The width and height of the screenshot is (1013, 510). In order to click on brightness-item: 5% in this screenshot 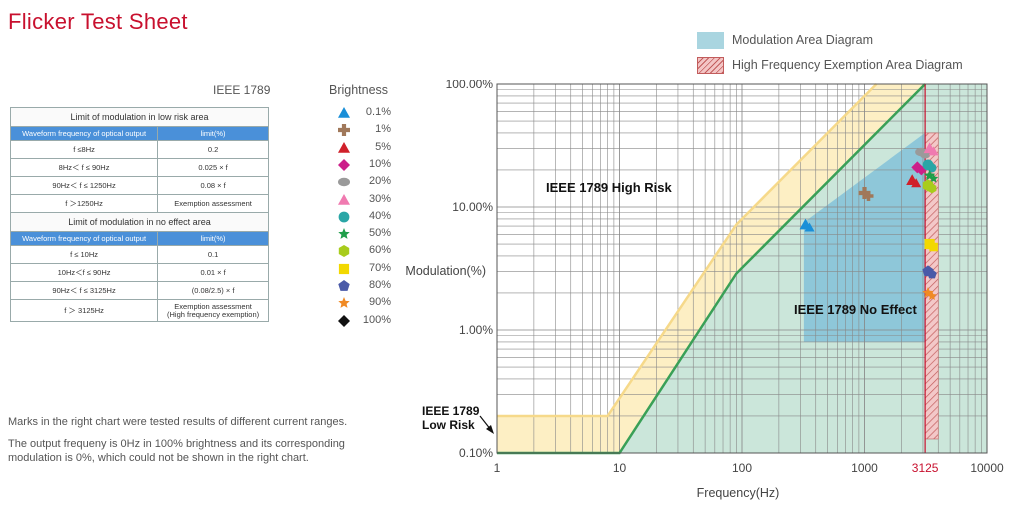, I will do `click(363, 148)`.